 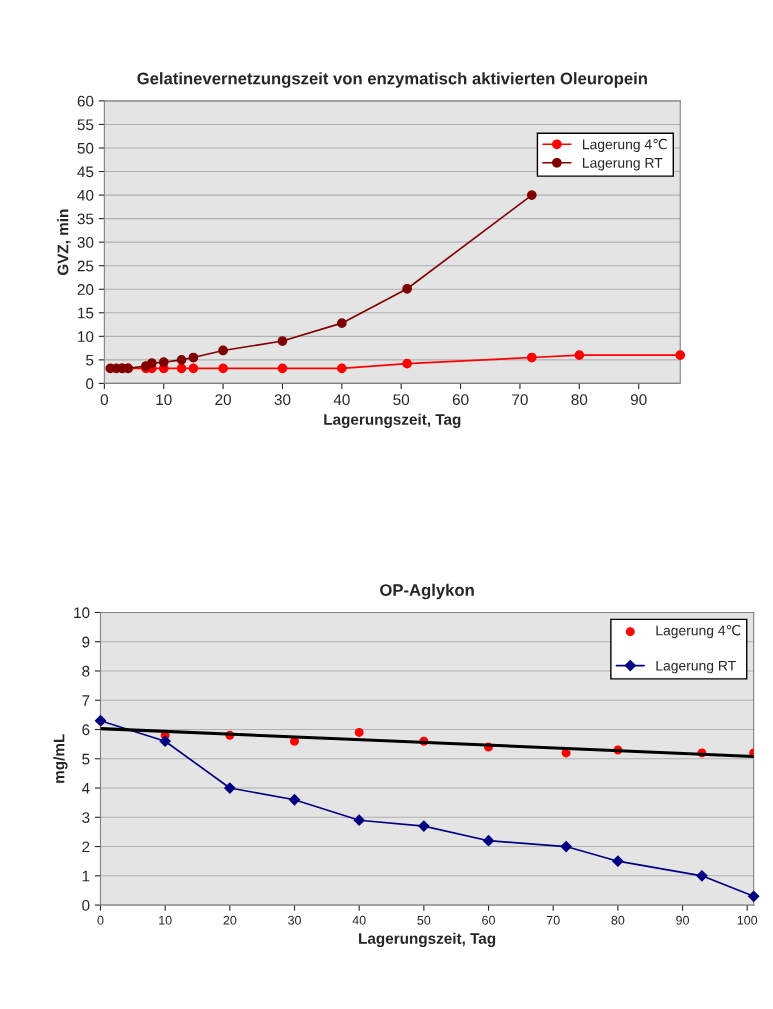 What do you see at coordinates (64, 242) in the screenshot?
I see `y-axis-title: GVZ, min` at bounding box center [64, 242].